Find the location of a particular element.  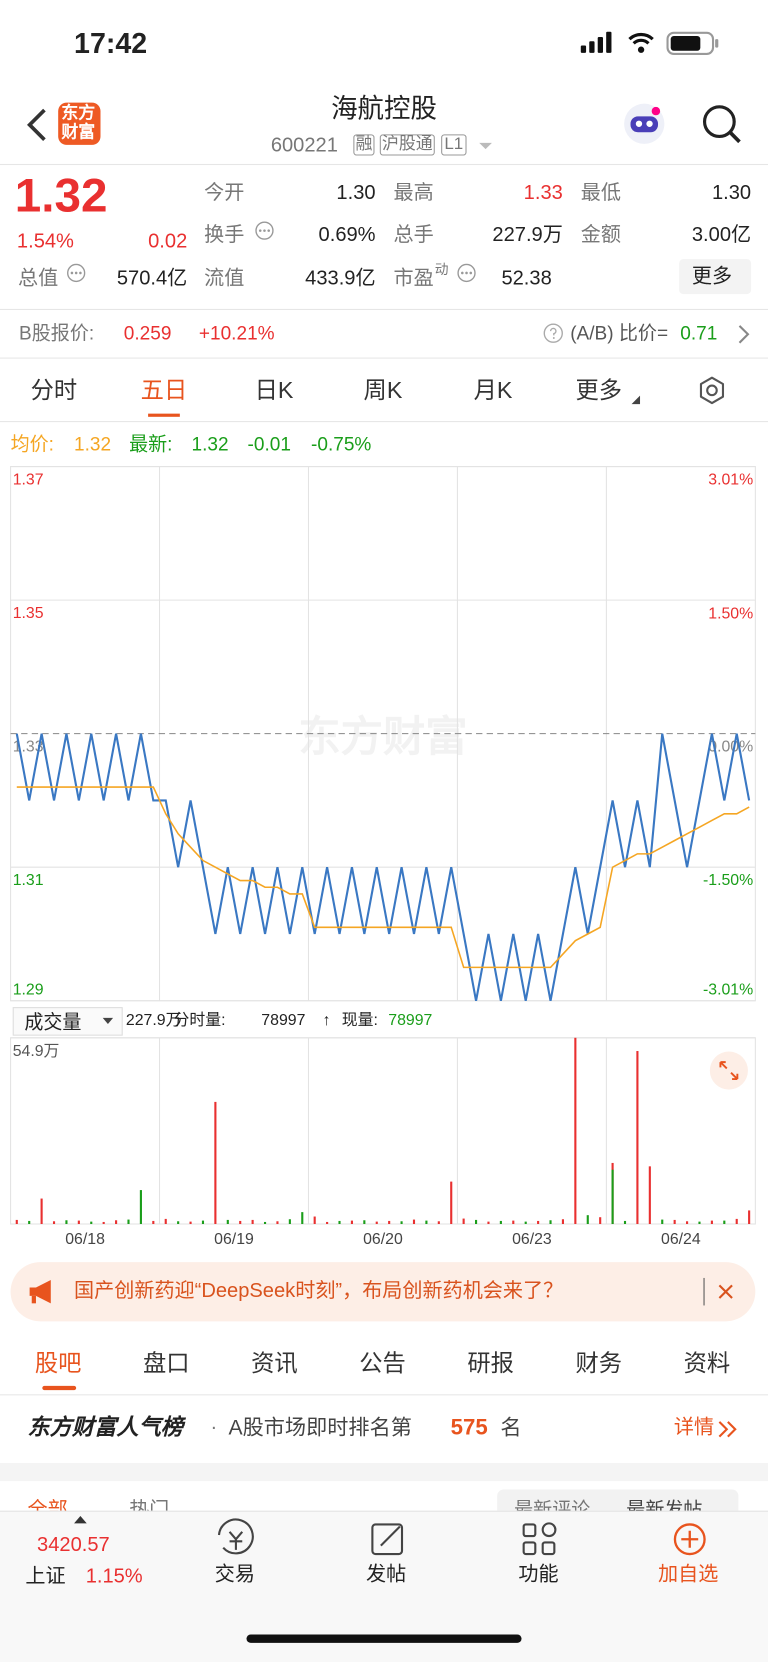

news-banner: 国产创新药迎“DeepSeek时刻”，布局创新药机会来了？ is located at coordinates (383, 1292).